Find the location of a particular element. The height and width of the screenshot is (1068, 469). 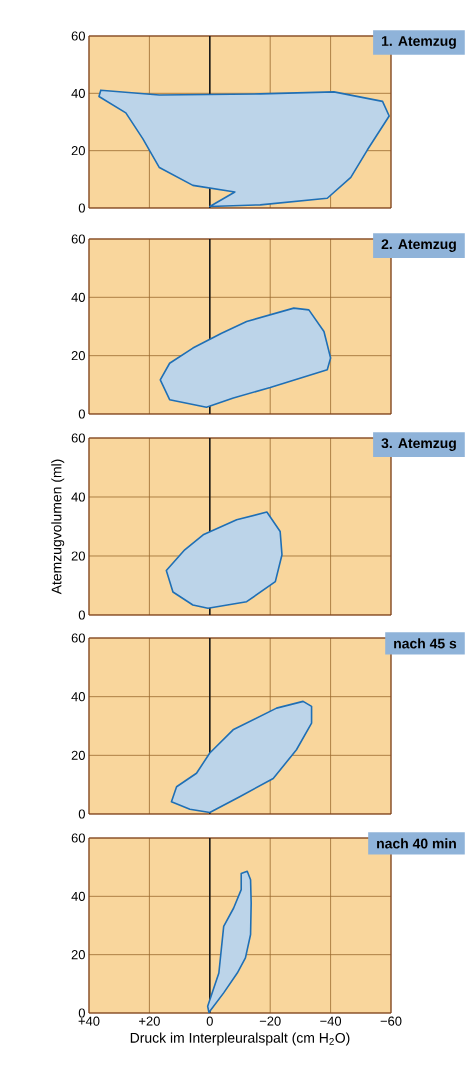

x-tick-label: −60 is located at coordinates (391, 1021).